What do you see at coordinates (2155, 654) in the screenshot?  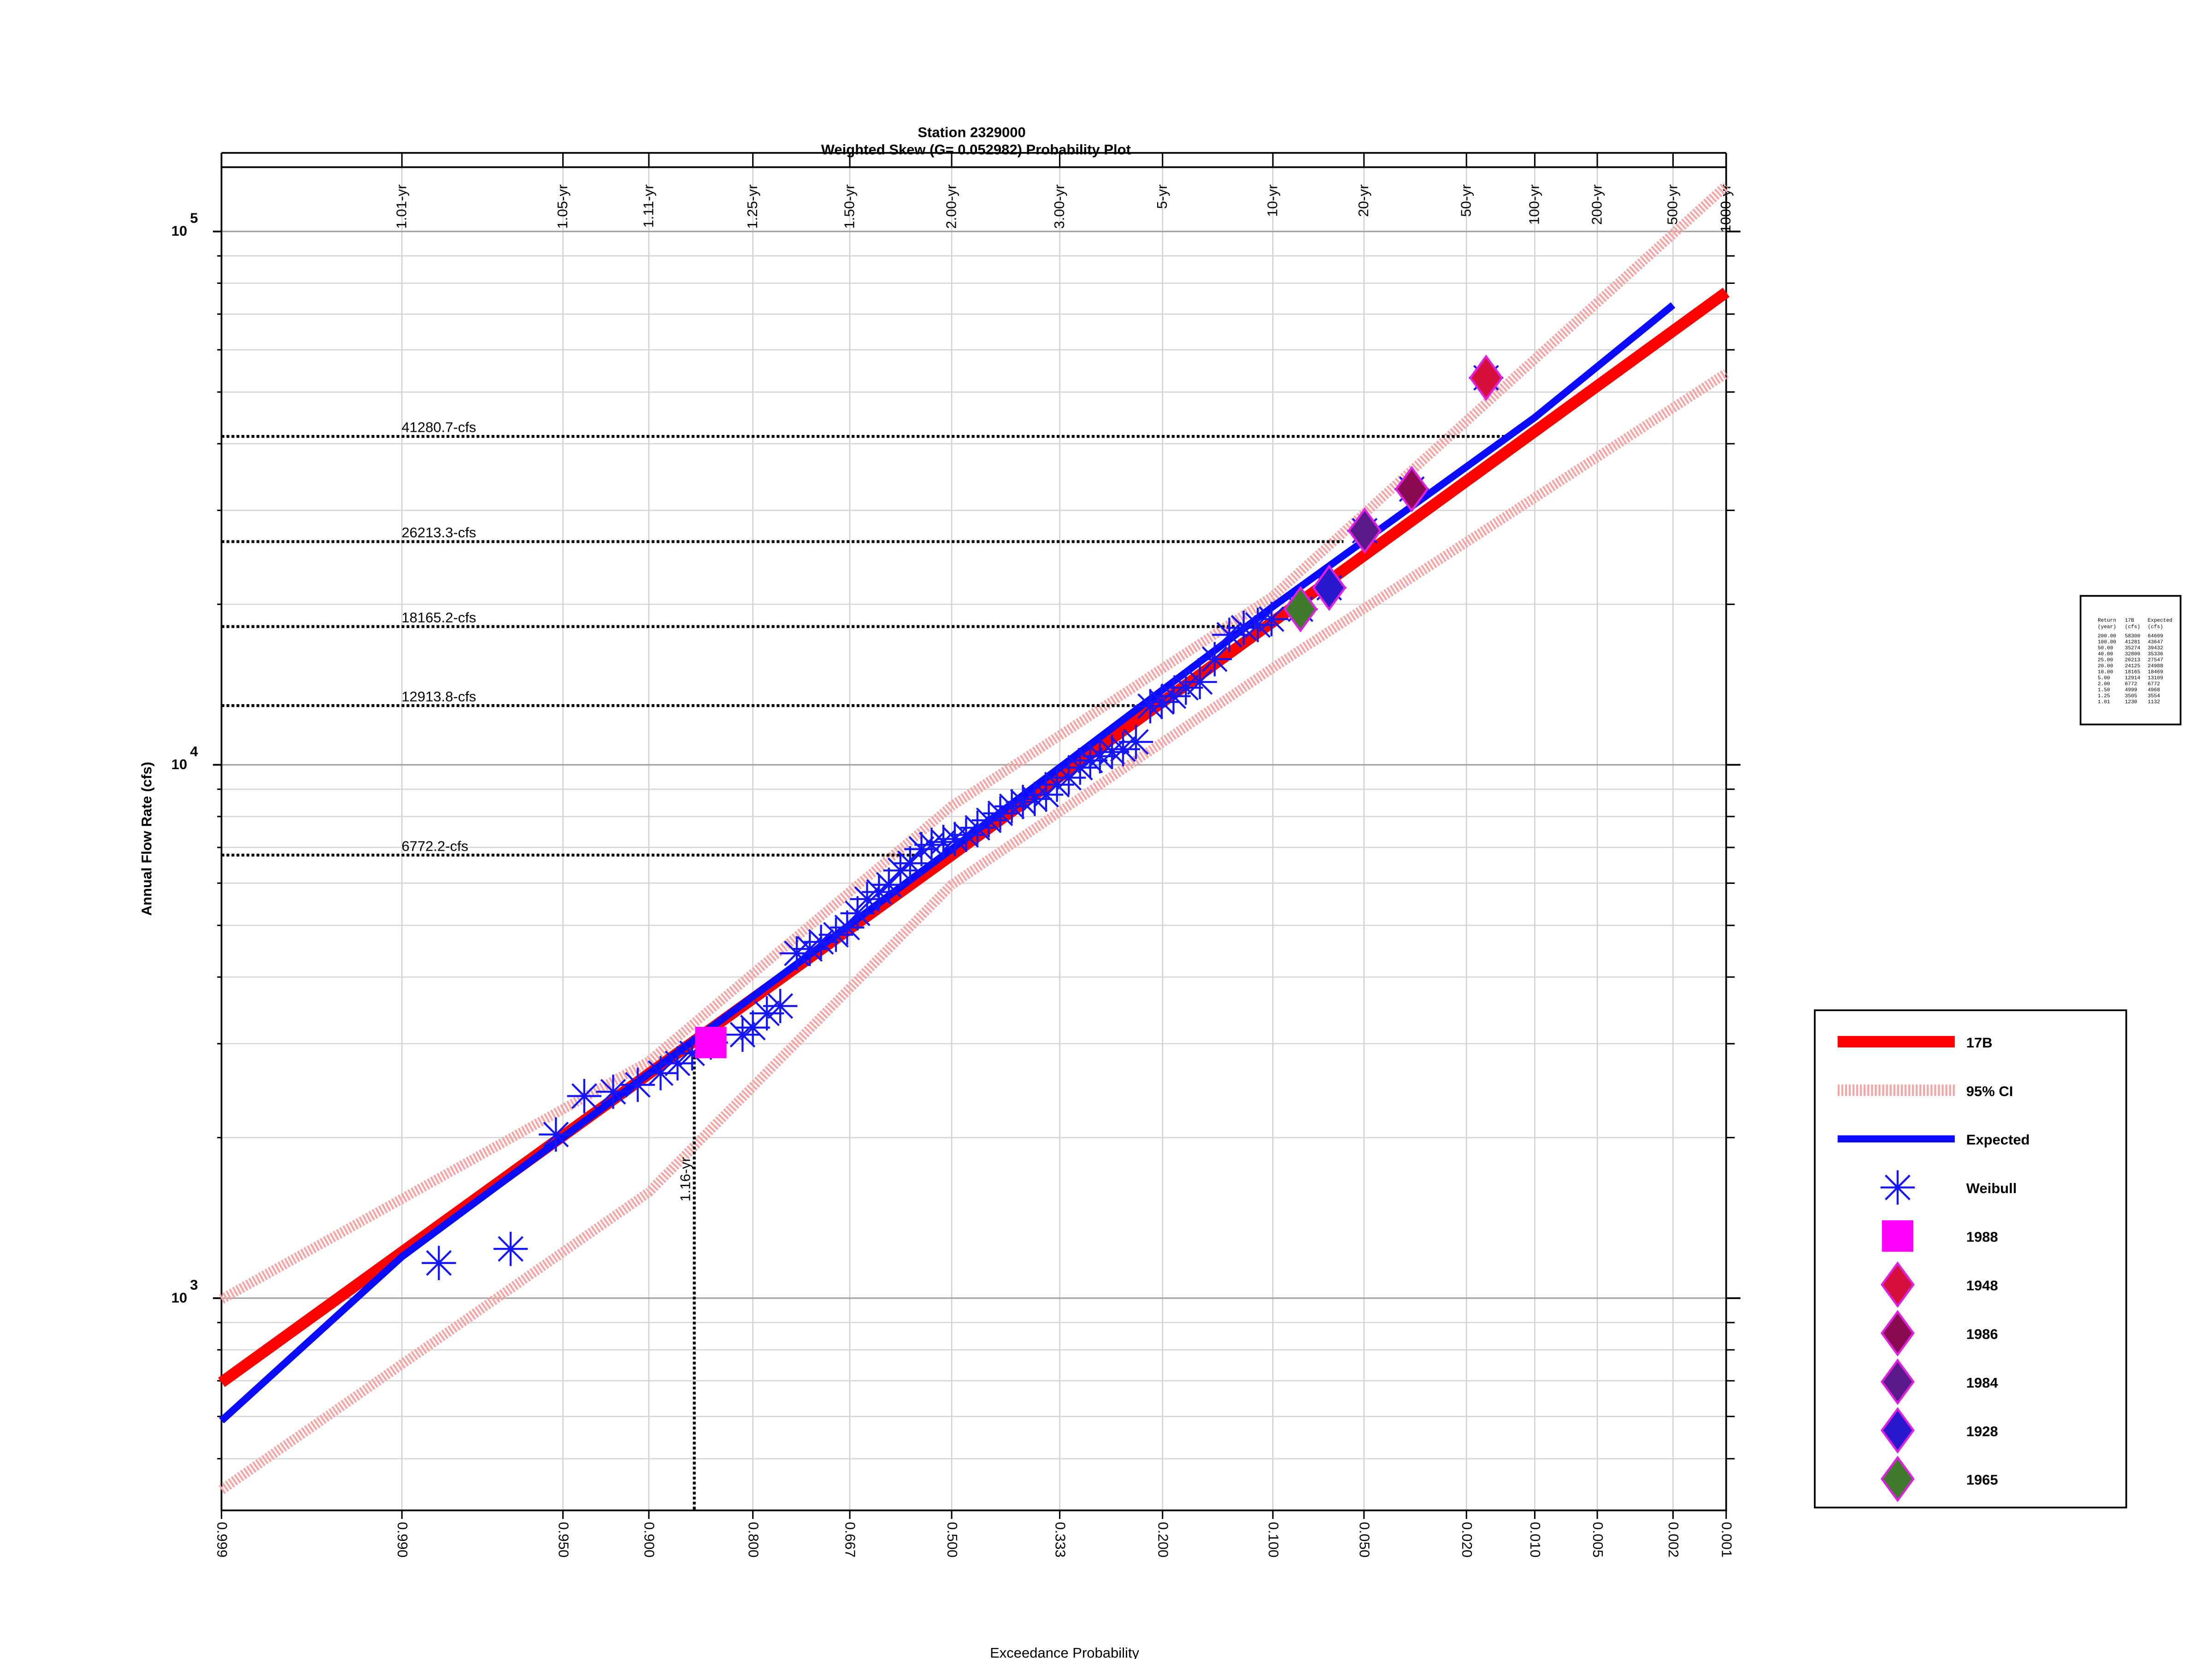 I see `table-cell: 35336` at bounding box center [2155, 654].